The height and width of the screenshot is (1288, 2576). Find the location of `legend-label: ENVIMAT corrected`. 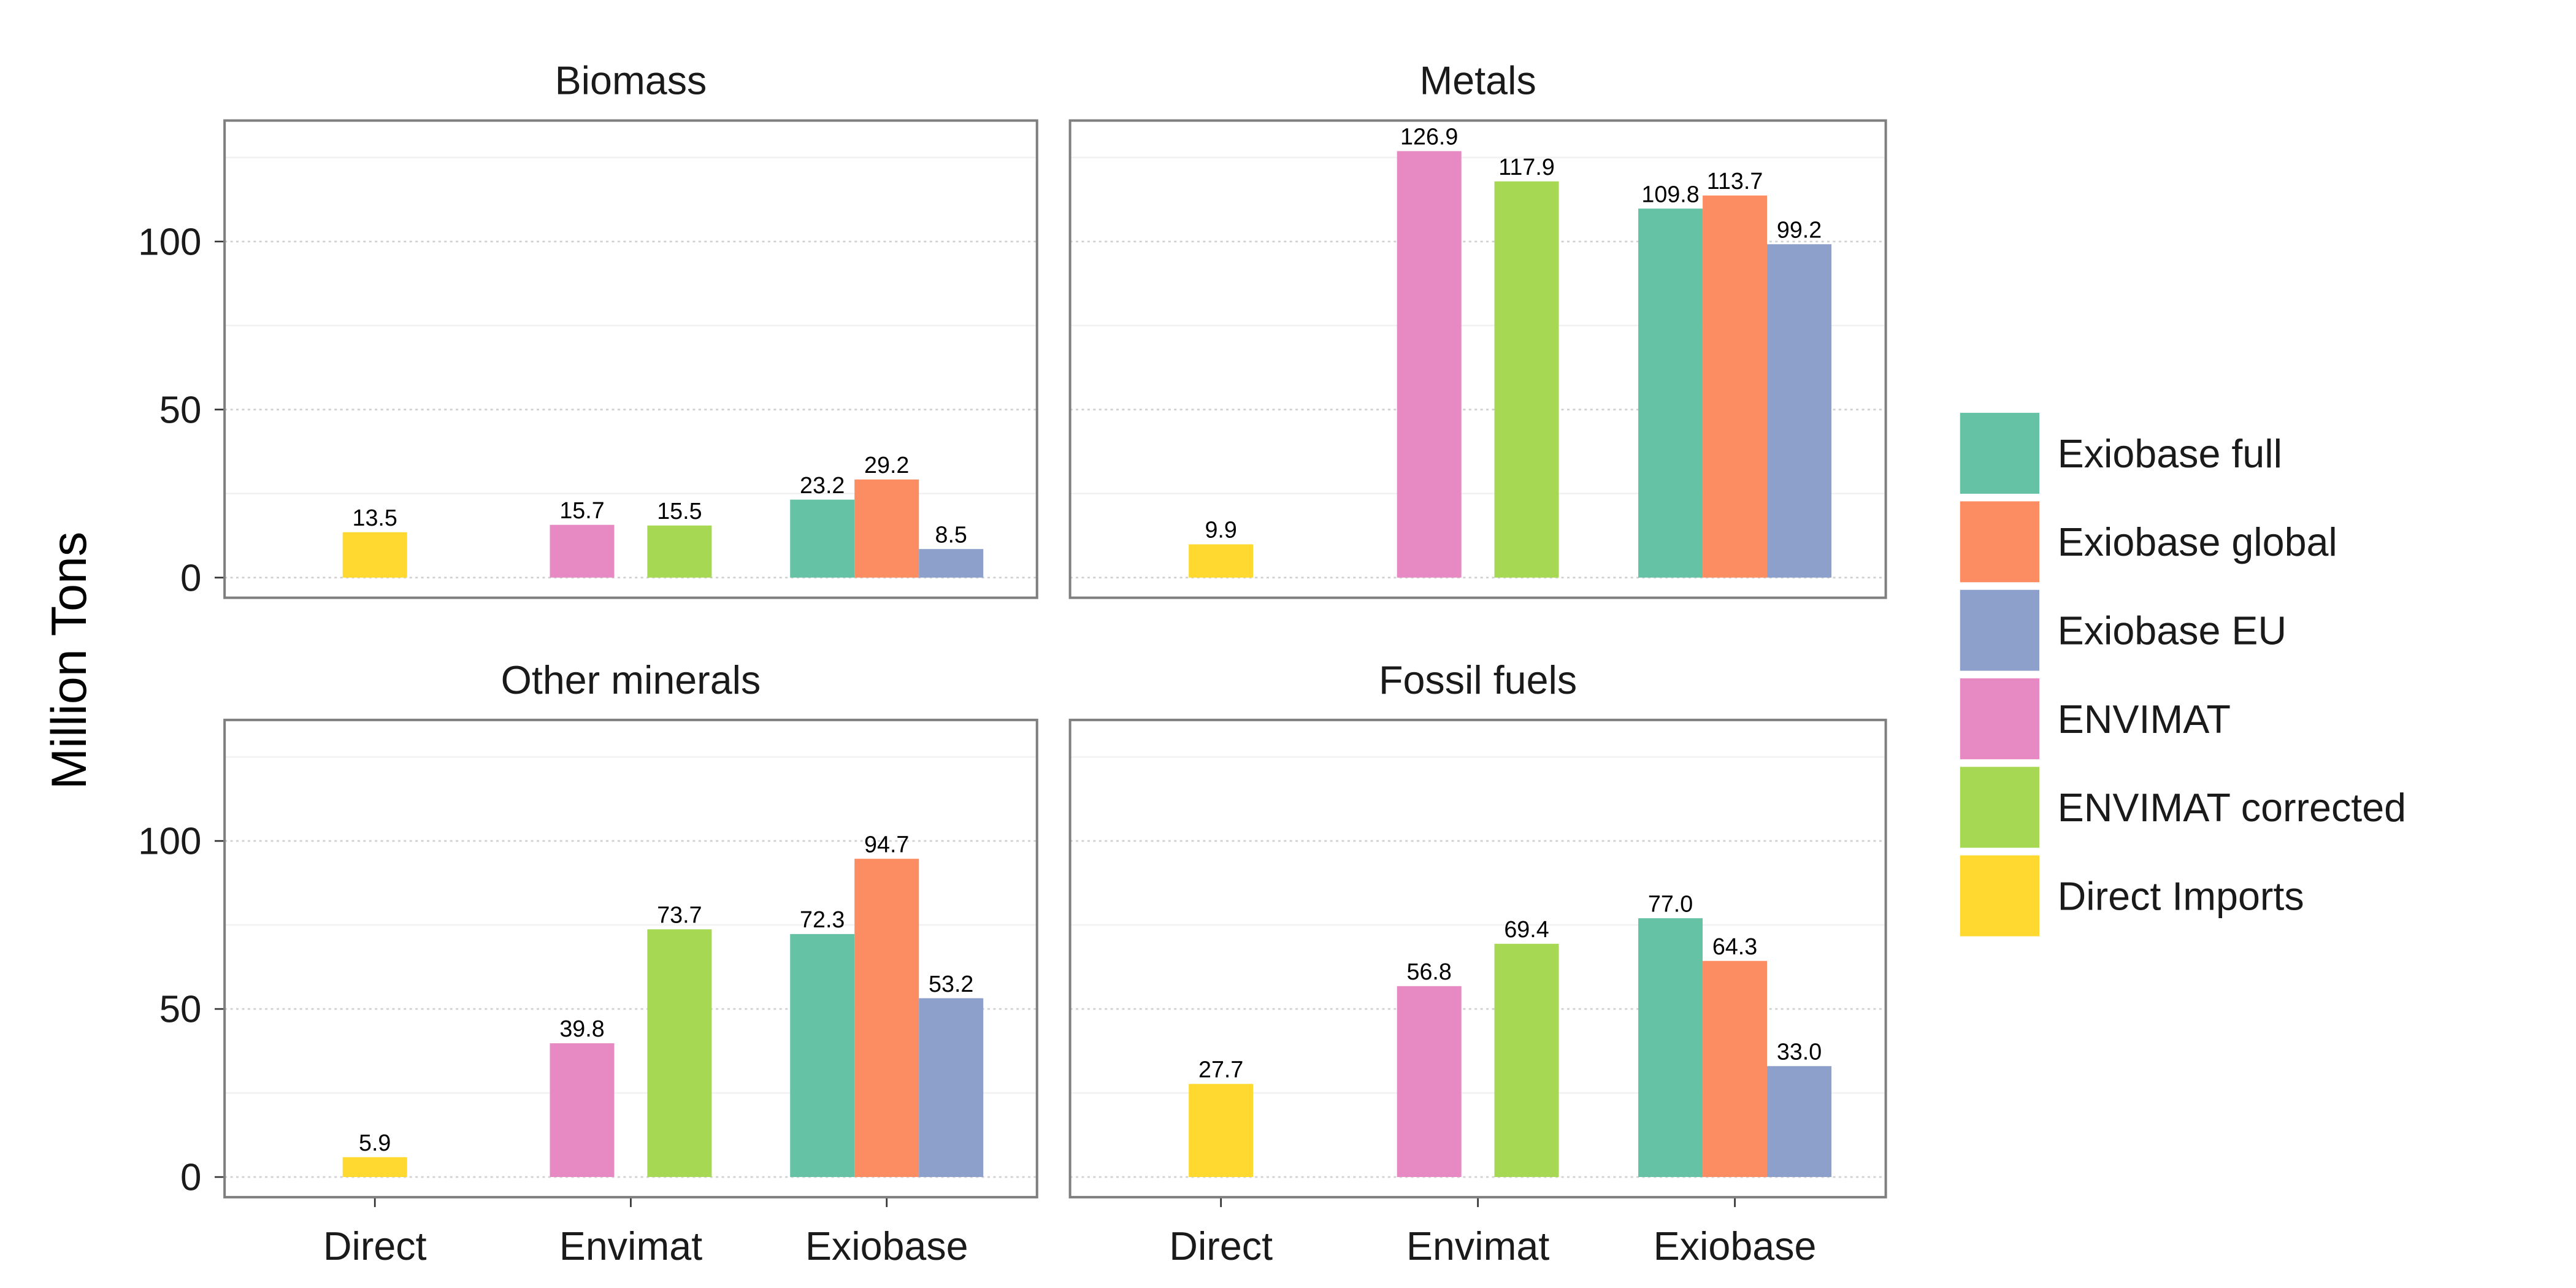

legend-label: ENVIMAT corrected is located at coordinates (2232, 808).